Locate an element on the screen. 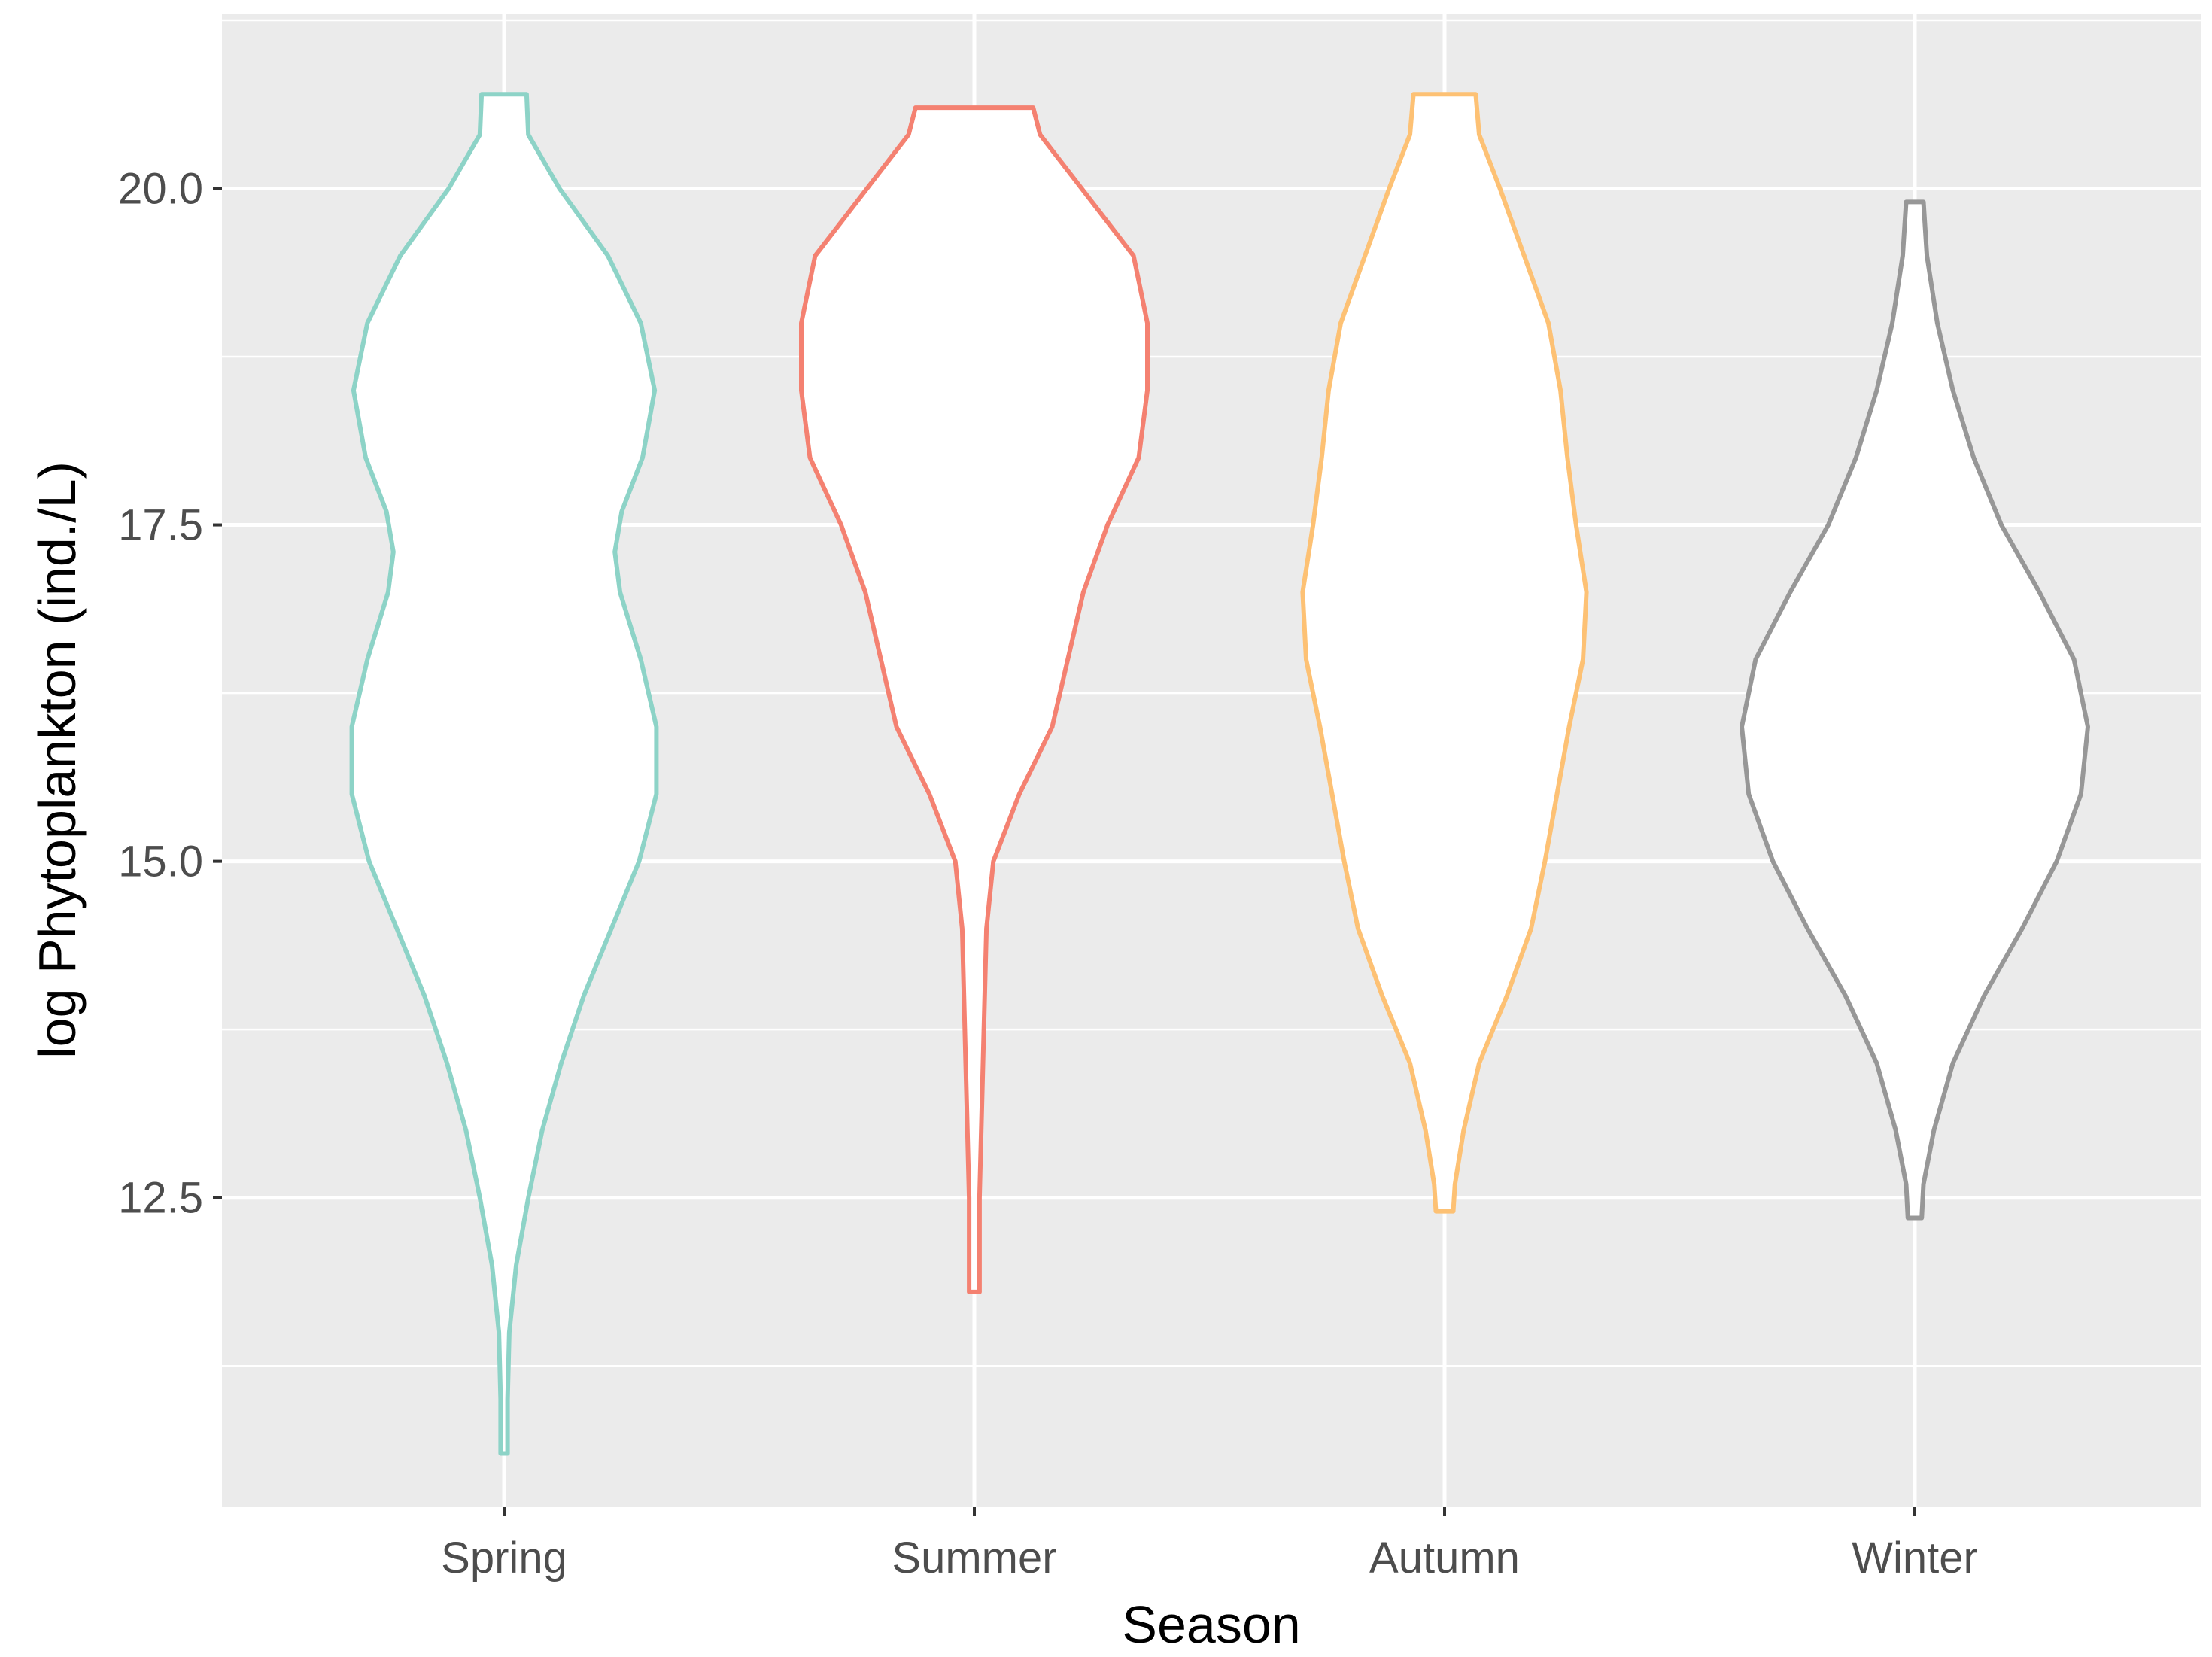 This screenshot has width=2212, height=1657. y-axis-title: log Phytoplankton (ind./L) is located at coordinates (57, 760).